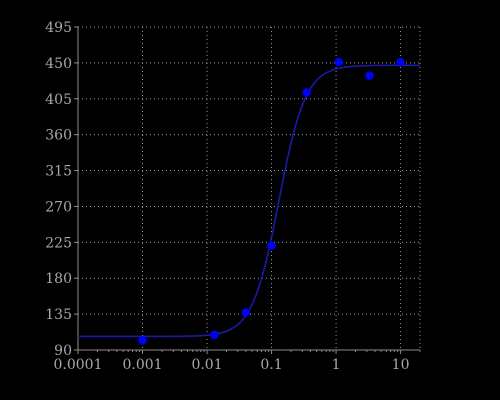 This screenshot has width=500, height=400. What do you see at coordinates (142, 365) in the screenshot?
I see `x-tick-label-1: 0.001` at bounding box center [142, 365].